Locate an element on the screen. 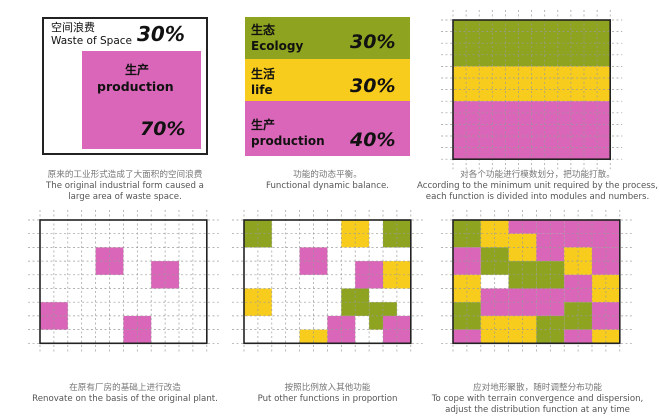 This screenshot has height=420, width=660. caption-en-line1: Put other functions in proportion is located at coordinates (327, 399).